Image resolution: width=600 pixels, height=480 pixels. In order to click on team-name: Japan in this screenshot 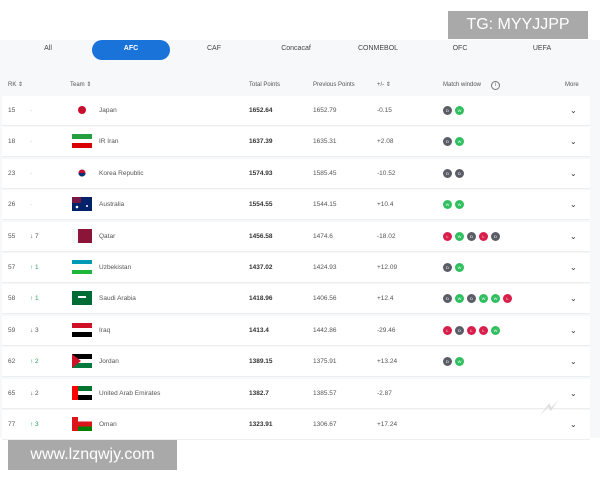, I will do `click(108, 110)`.